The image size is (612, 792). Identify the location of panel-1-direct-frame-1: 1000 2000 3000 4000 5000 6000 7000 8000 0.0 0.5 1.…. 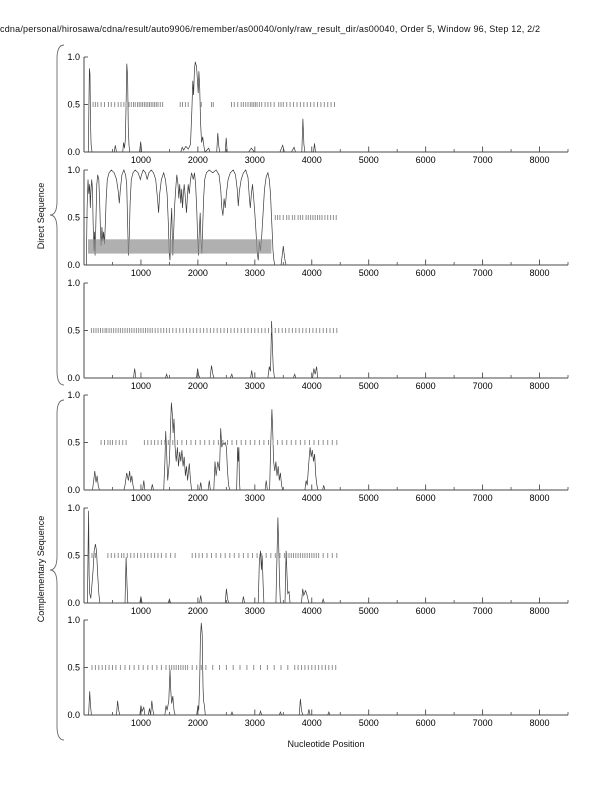
(318, 108).